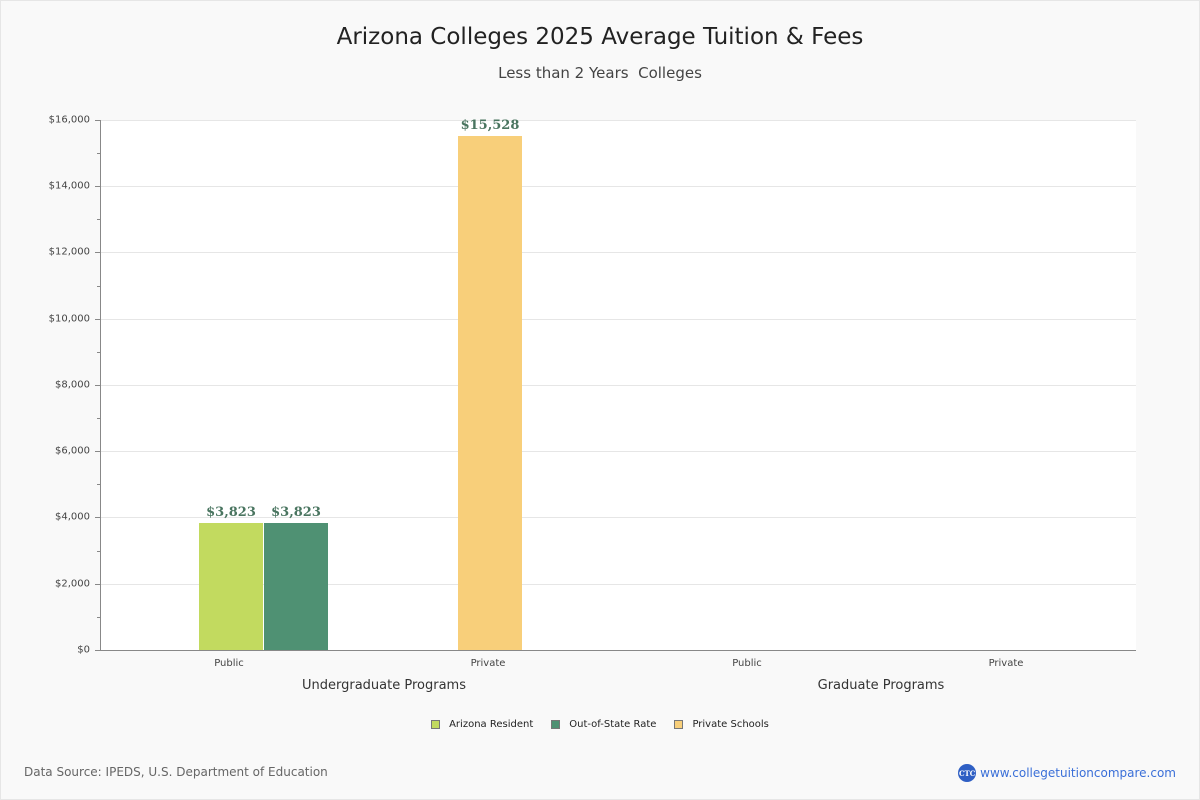 The image size is (1200, 800). Describe the element at coordinates (231, 586) in the screenshot. I see `bar-ug-public-resident` at that location.